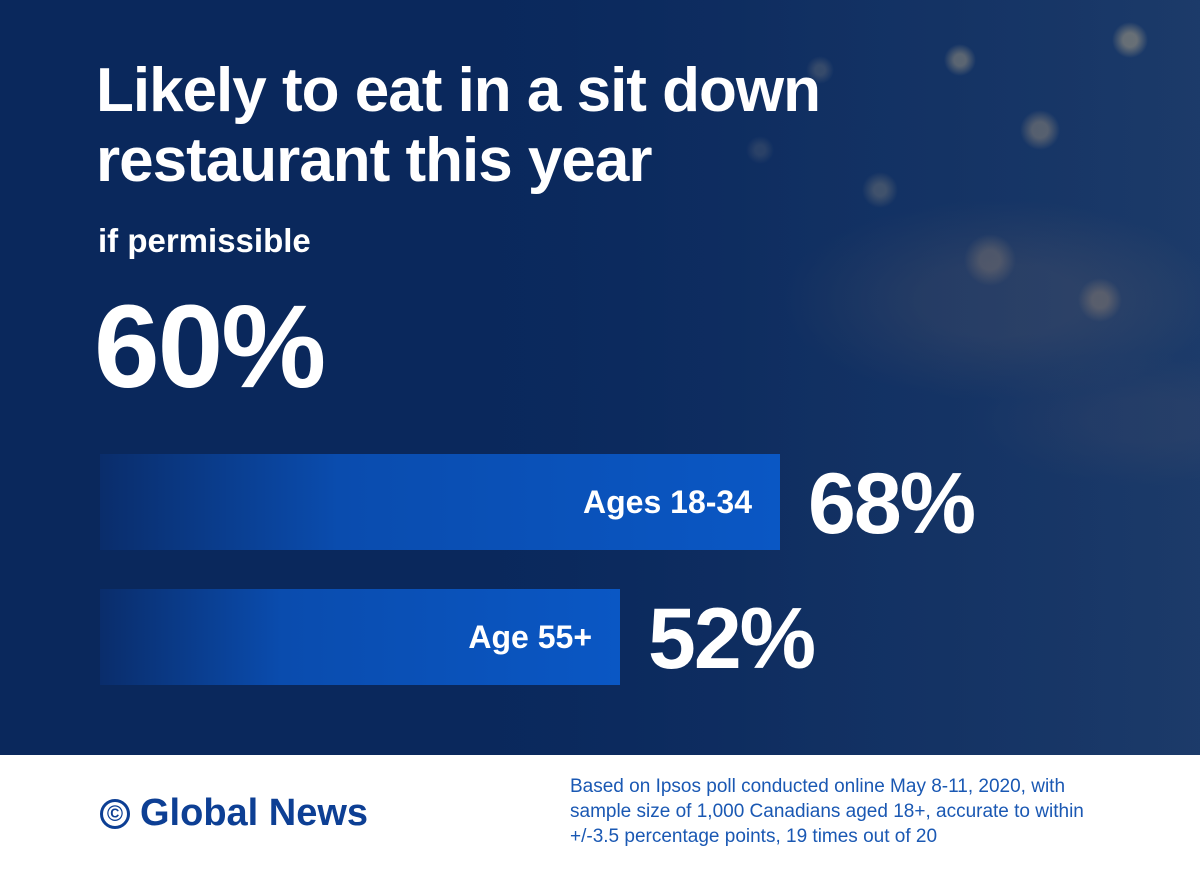 Image resolution: width=1200 pixels, height=869 pixels. Describe the element at coordinates (204, 240) in the screenshot. I see `chart-subtitle: if permissible` at that location.